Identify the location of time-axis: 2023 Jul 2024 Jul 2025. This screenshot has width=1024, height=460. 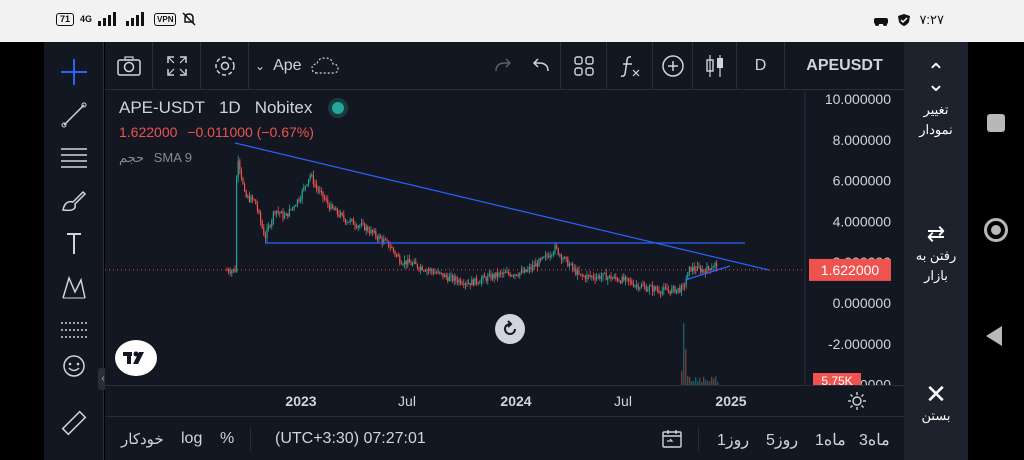
(504, 401).